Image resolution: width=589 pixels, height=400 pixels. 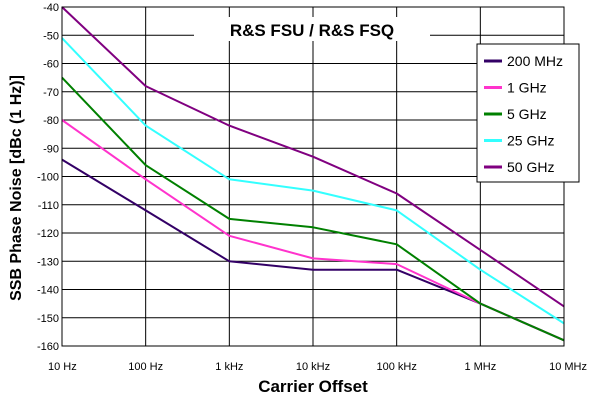 I want to click on y-tick-label: -140, so click(x=48, y=291).